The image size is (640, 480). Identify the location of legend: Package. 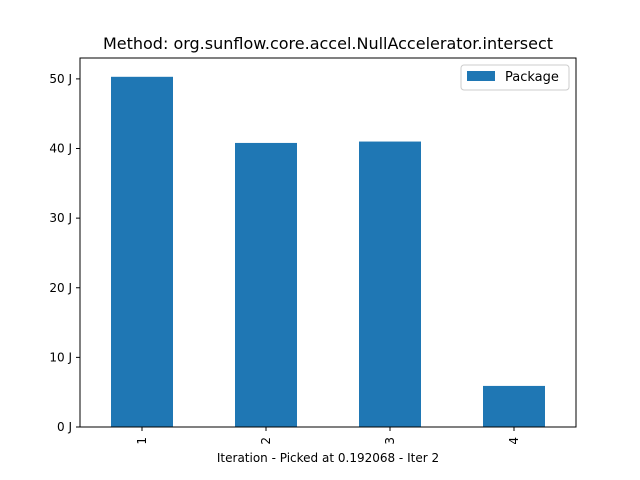
(515, 77).